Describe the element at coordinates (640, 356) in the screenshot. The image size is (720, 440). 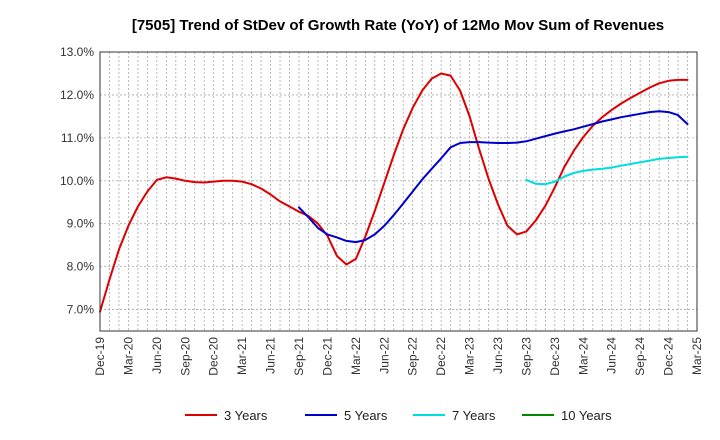
I see `x-tick-label: Sep-24` at that location.